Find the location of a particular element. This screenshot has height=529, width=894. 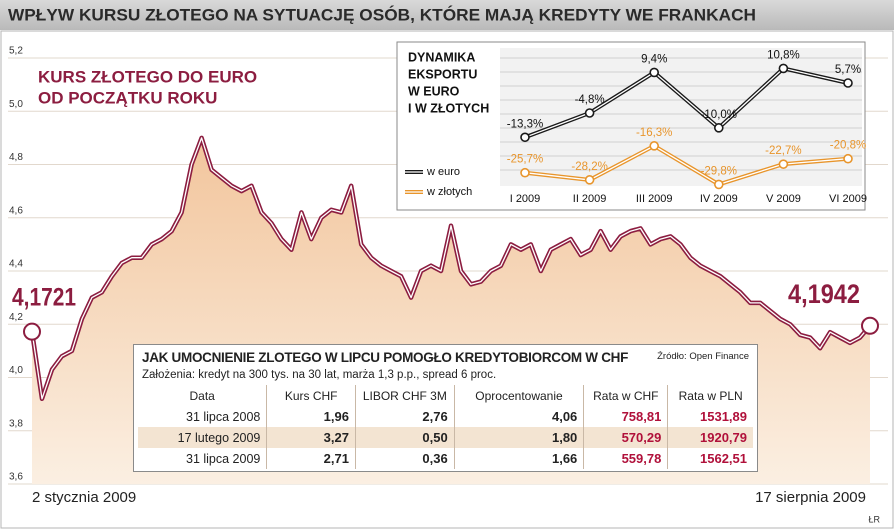

table-cell: 31 lipca 2008 is located at coordinates (223, 416).